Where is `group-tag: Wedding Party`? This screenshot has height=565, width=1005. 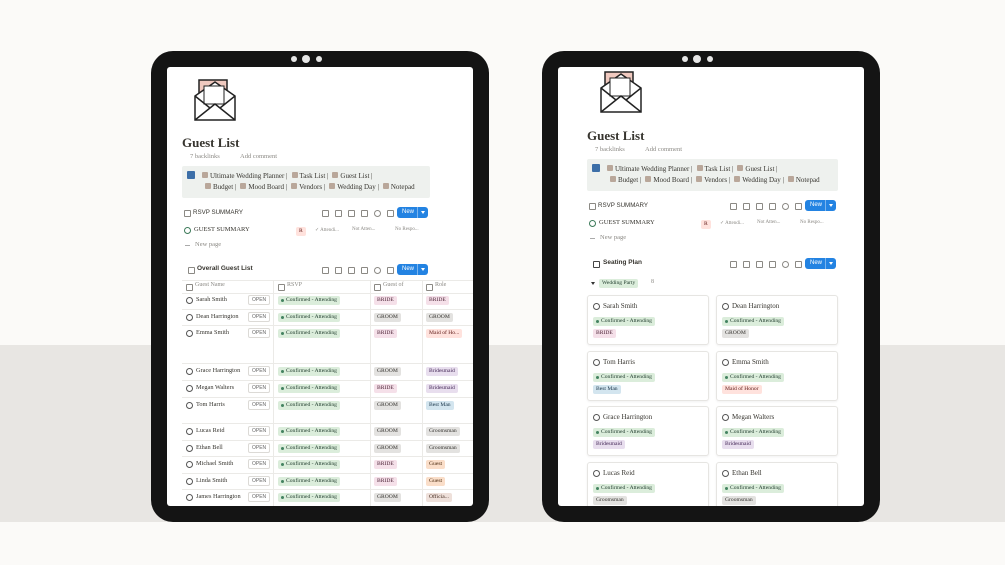 group-tag: Wedding Party is located at coordinates (619, 283).